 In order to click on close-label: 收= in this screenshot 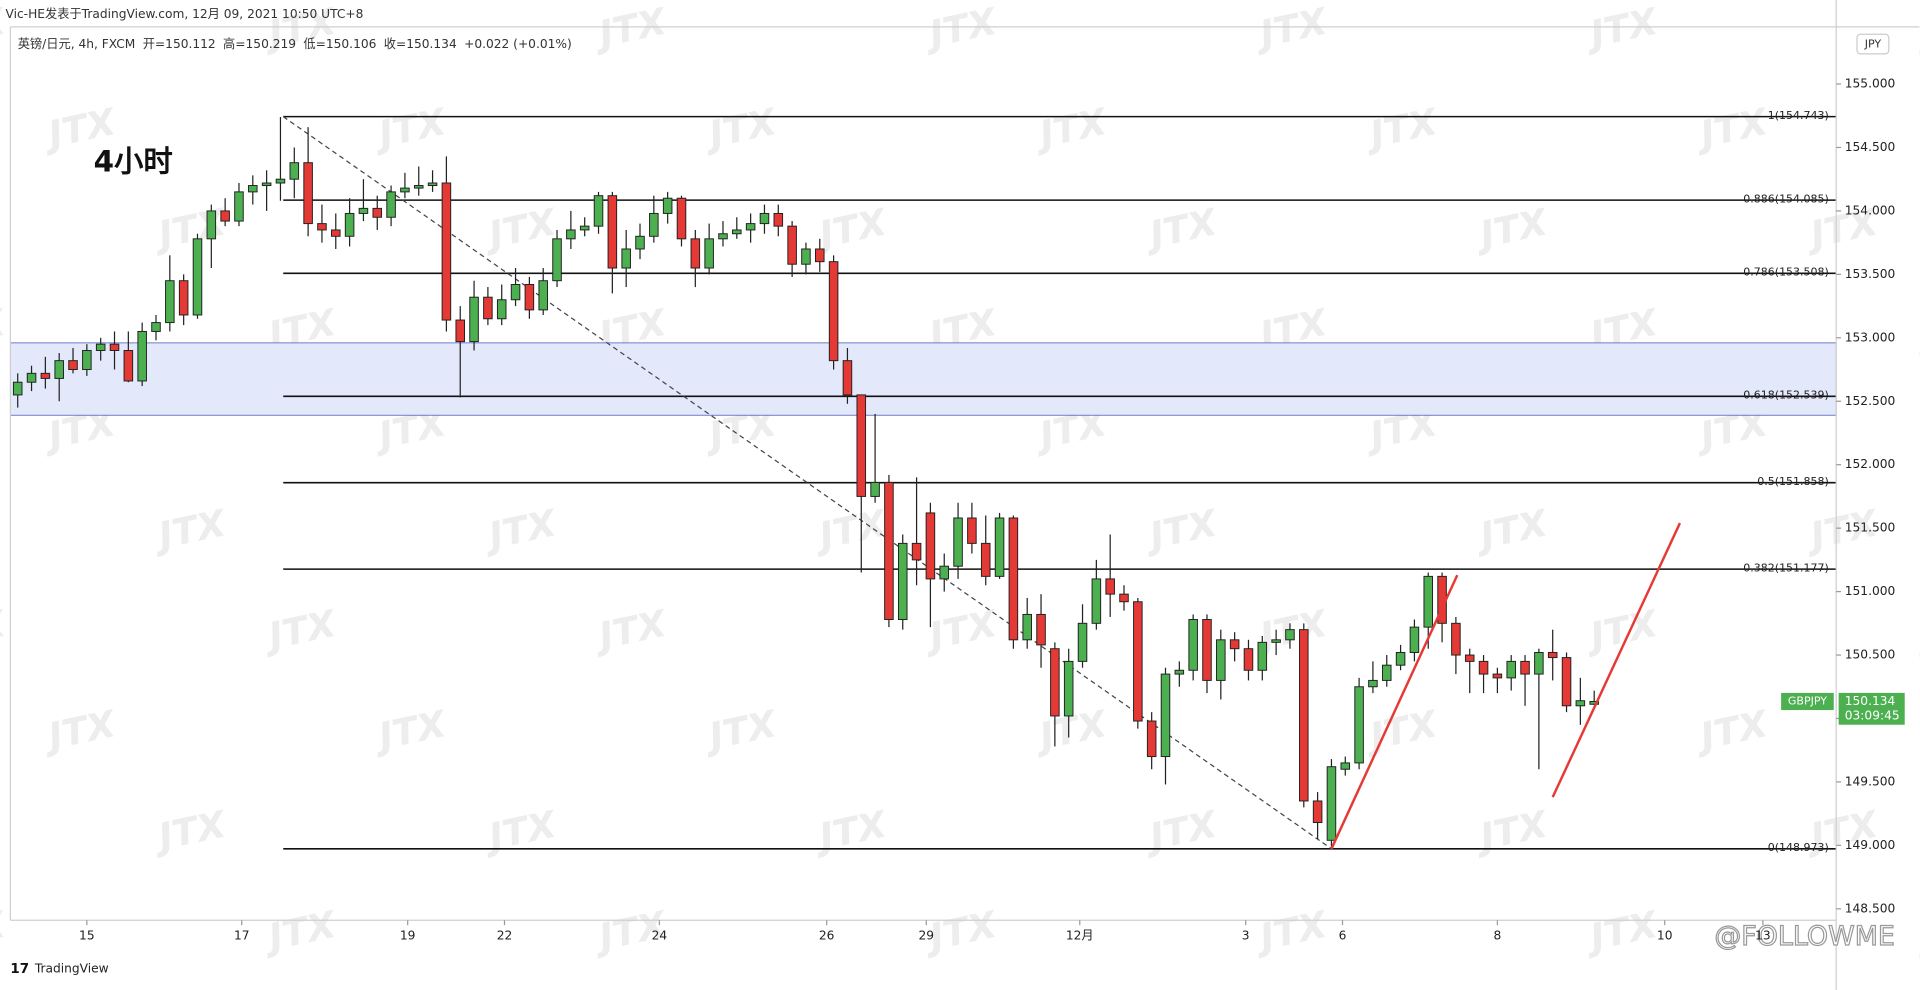, I will do `click(395, 44)`.